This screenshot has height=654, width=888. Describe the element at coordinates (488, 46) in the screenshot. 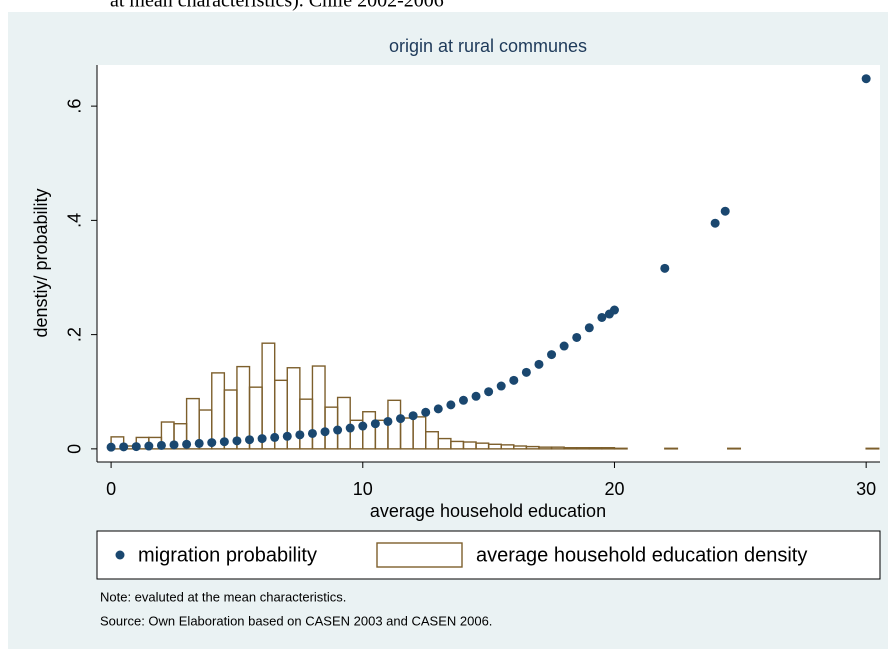

I see `chart-title: origin at rural communes` at that location.